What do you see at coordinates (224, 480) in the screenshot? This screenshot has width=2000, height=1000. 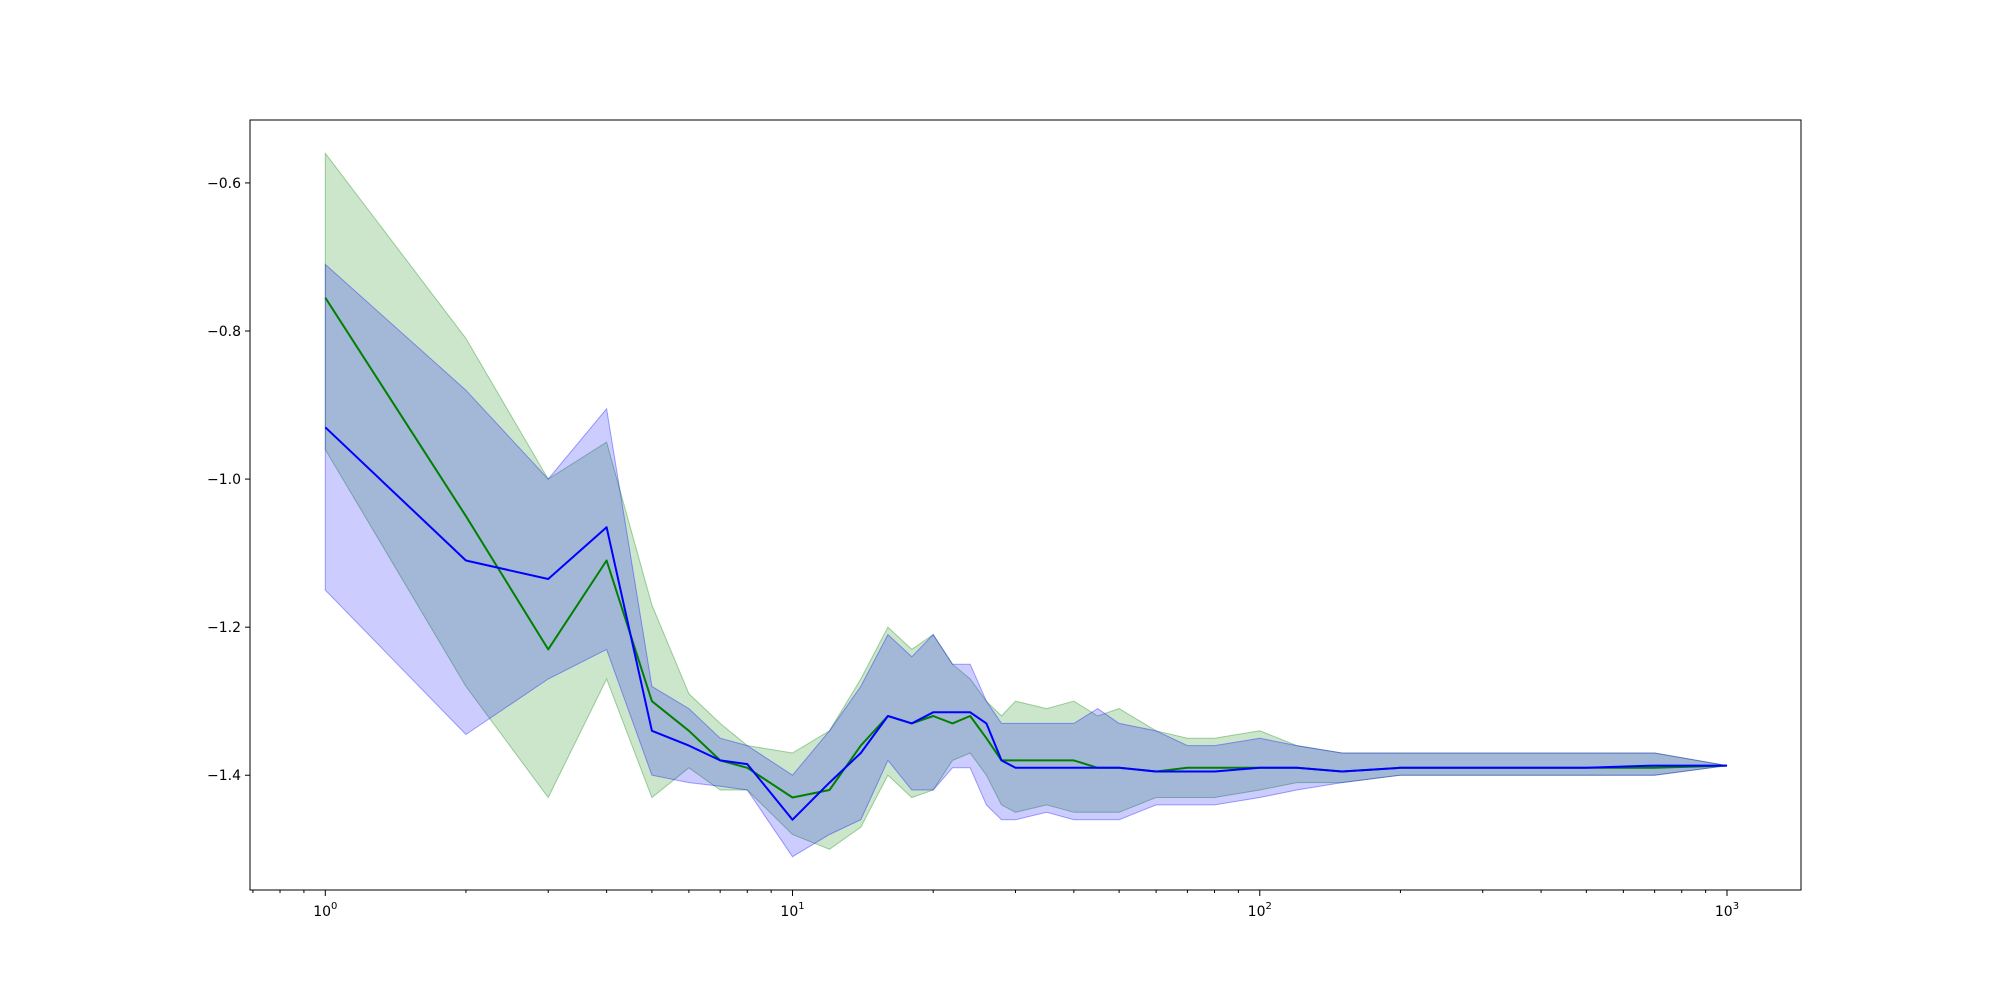 I see `y-tick-label: −1.0` at bounding box center [224, 480].